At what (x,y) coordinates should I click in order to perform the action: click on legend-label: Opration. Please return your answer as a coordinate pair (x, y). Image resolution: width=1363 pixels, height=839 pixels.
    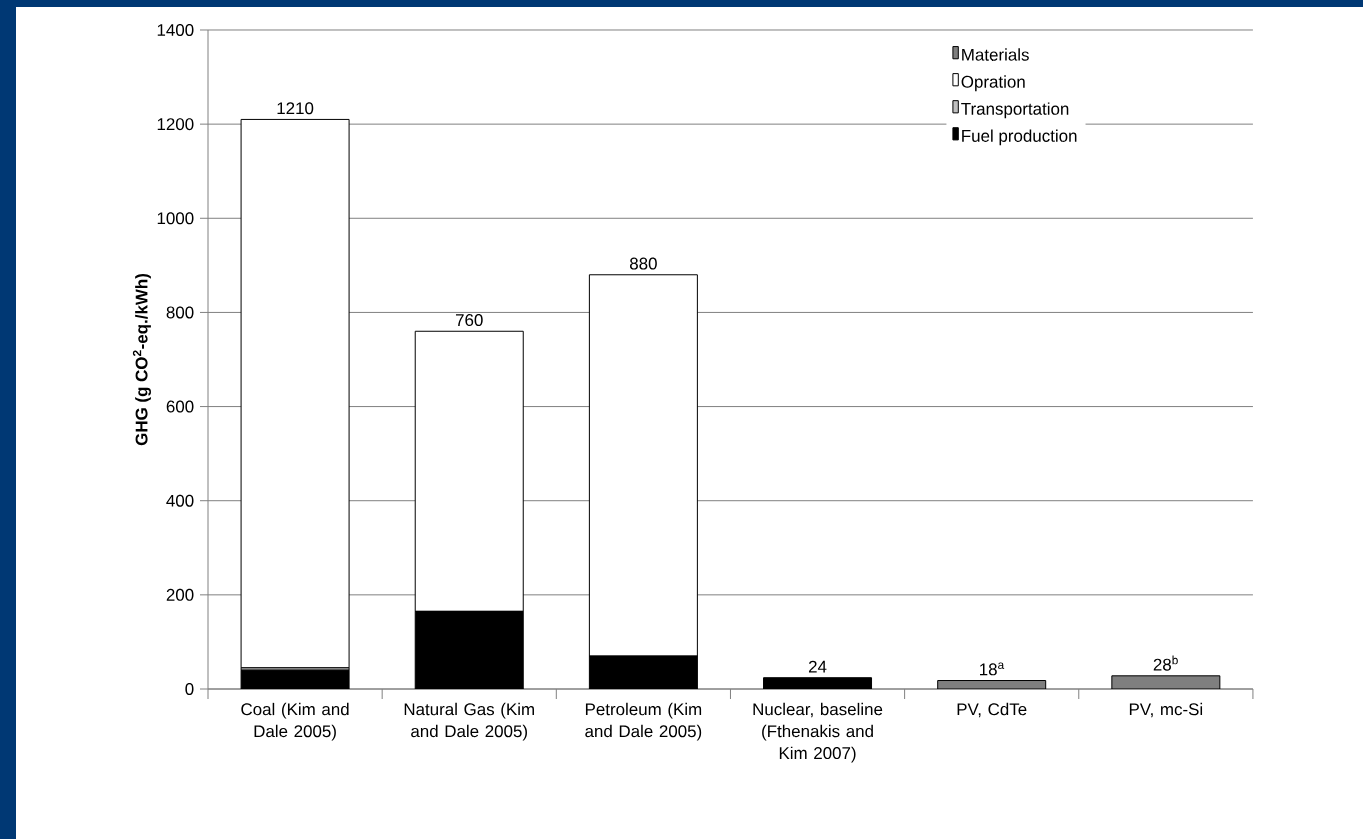
    Looking at the image, I should click on (993, 83).